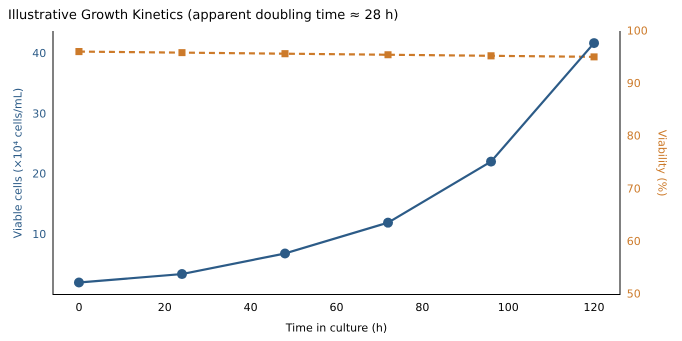 The image size is (682, 341). What do you see at coordinates (165, 307) in the screenshot?
I see `x-tick-label: 20` at bounding box center [165, 307].